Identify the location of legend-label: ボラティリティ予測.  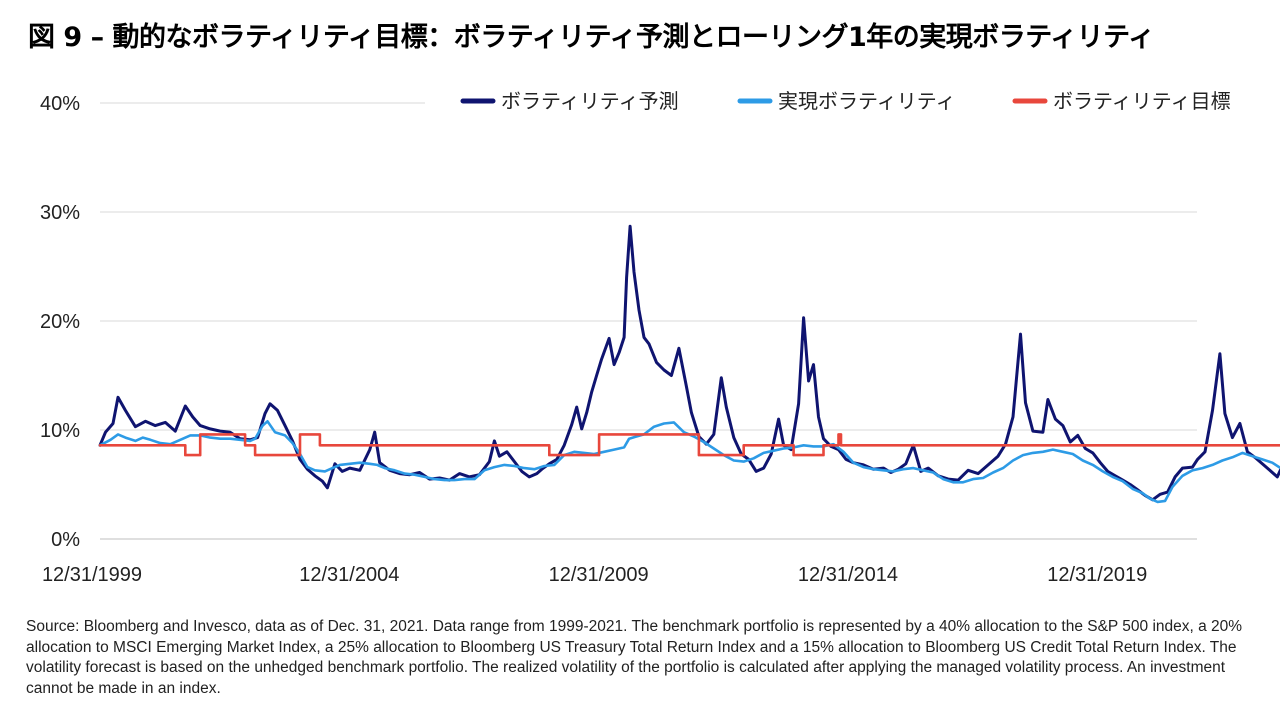
(590, 101).